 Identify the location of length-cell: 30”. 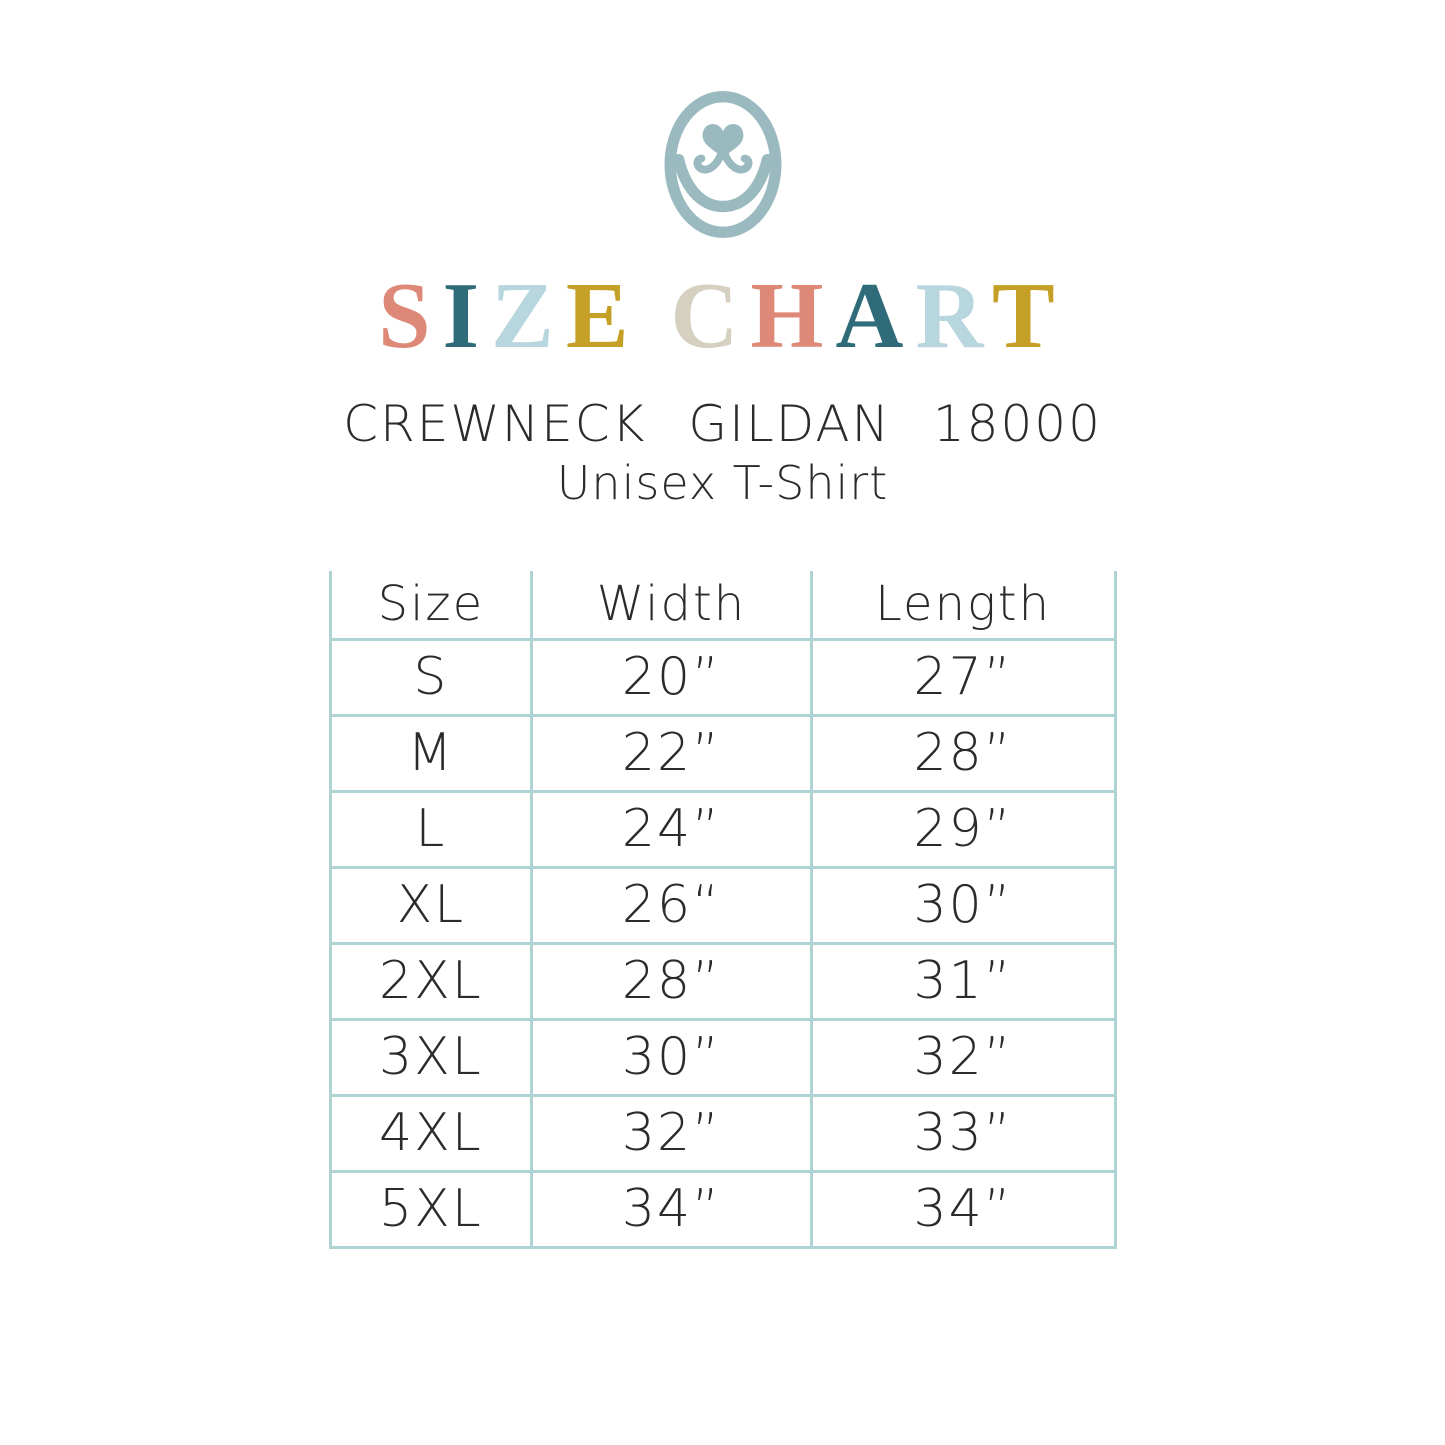
(963, 905).